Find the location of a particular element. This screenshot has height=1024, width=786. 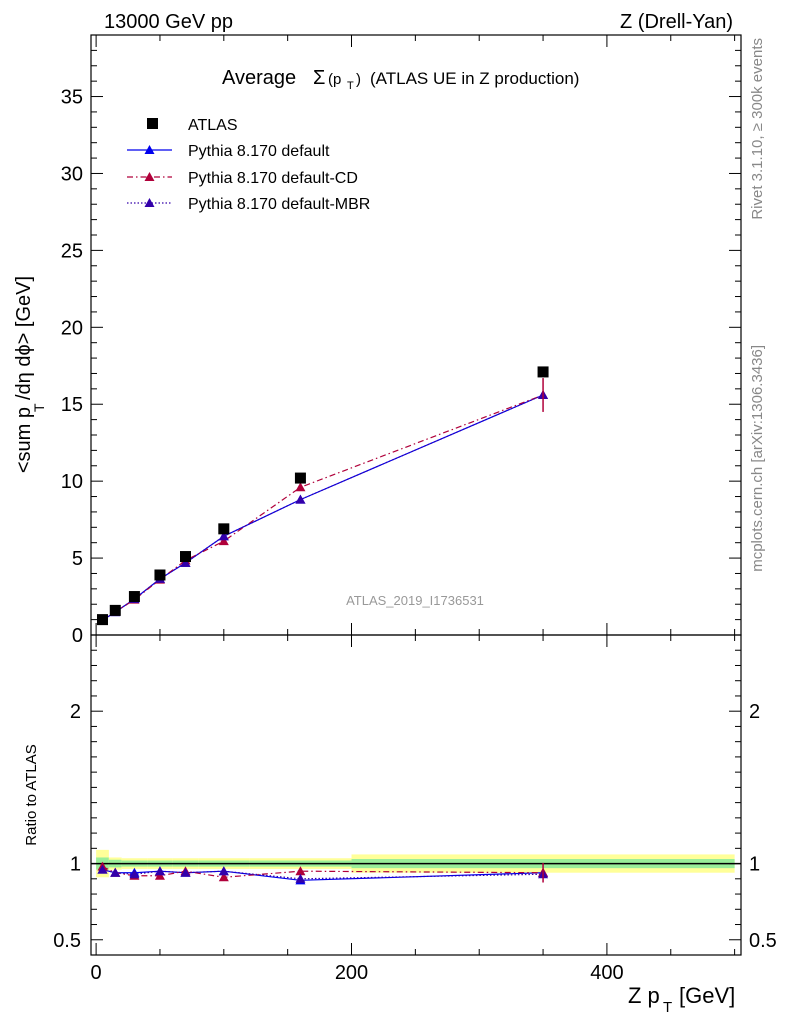

title-arg-sub: T is located at coordinates (350, 86).